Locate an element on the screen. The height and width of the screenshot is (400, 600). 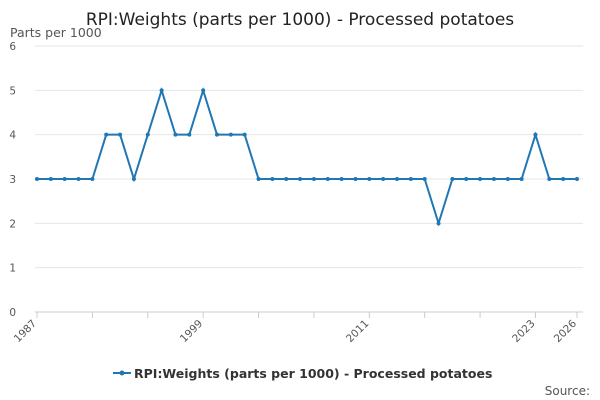
x-tick-label: 1999 is located at coordinates (191, 331).